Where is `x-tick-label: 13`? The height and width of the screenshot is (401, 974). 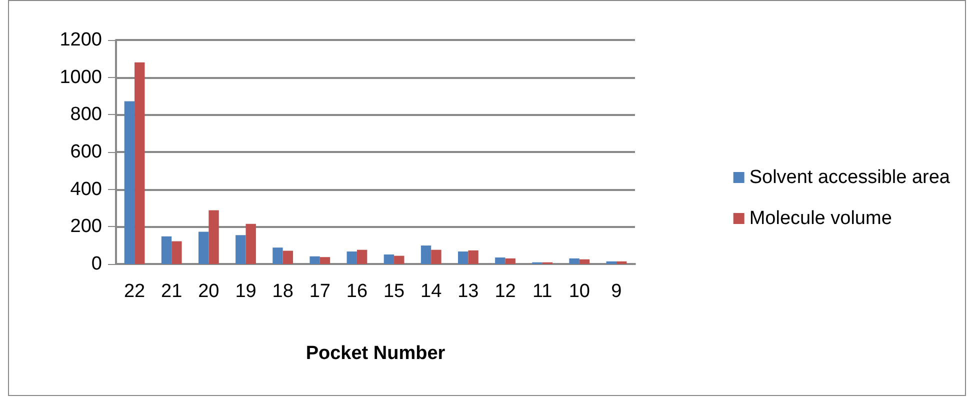 x-tick-label: 13 is located at coordinates (468, 291).